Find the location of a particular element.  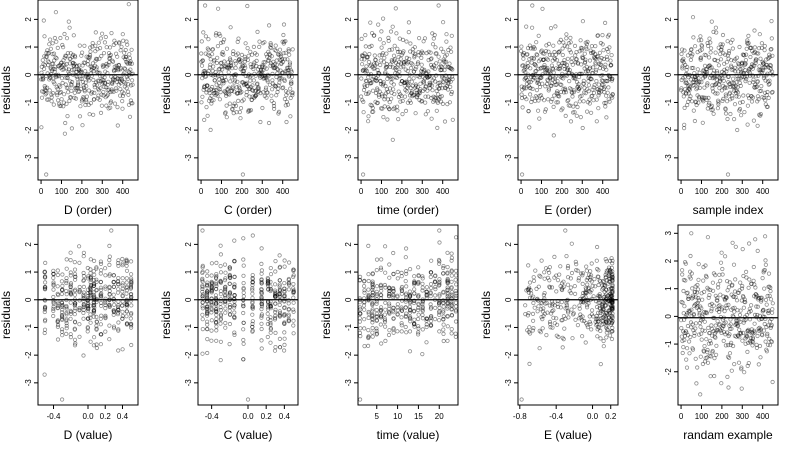

y-axis-label: residuals is located at coordinates (486, 90).